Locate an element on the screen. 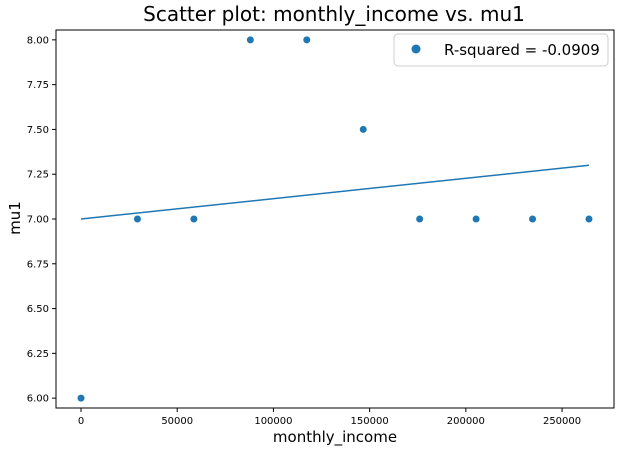  y-tick-label: 8.00 is located at coordinates (38, 40).